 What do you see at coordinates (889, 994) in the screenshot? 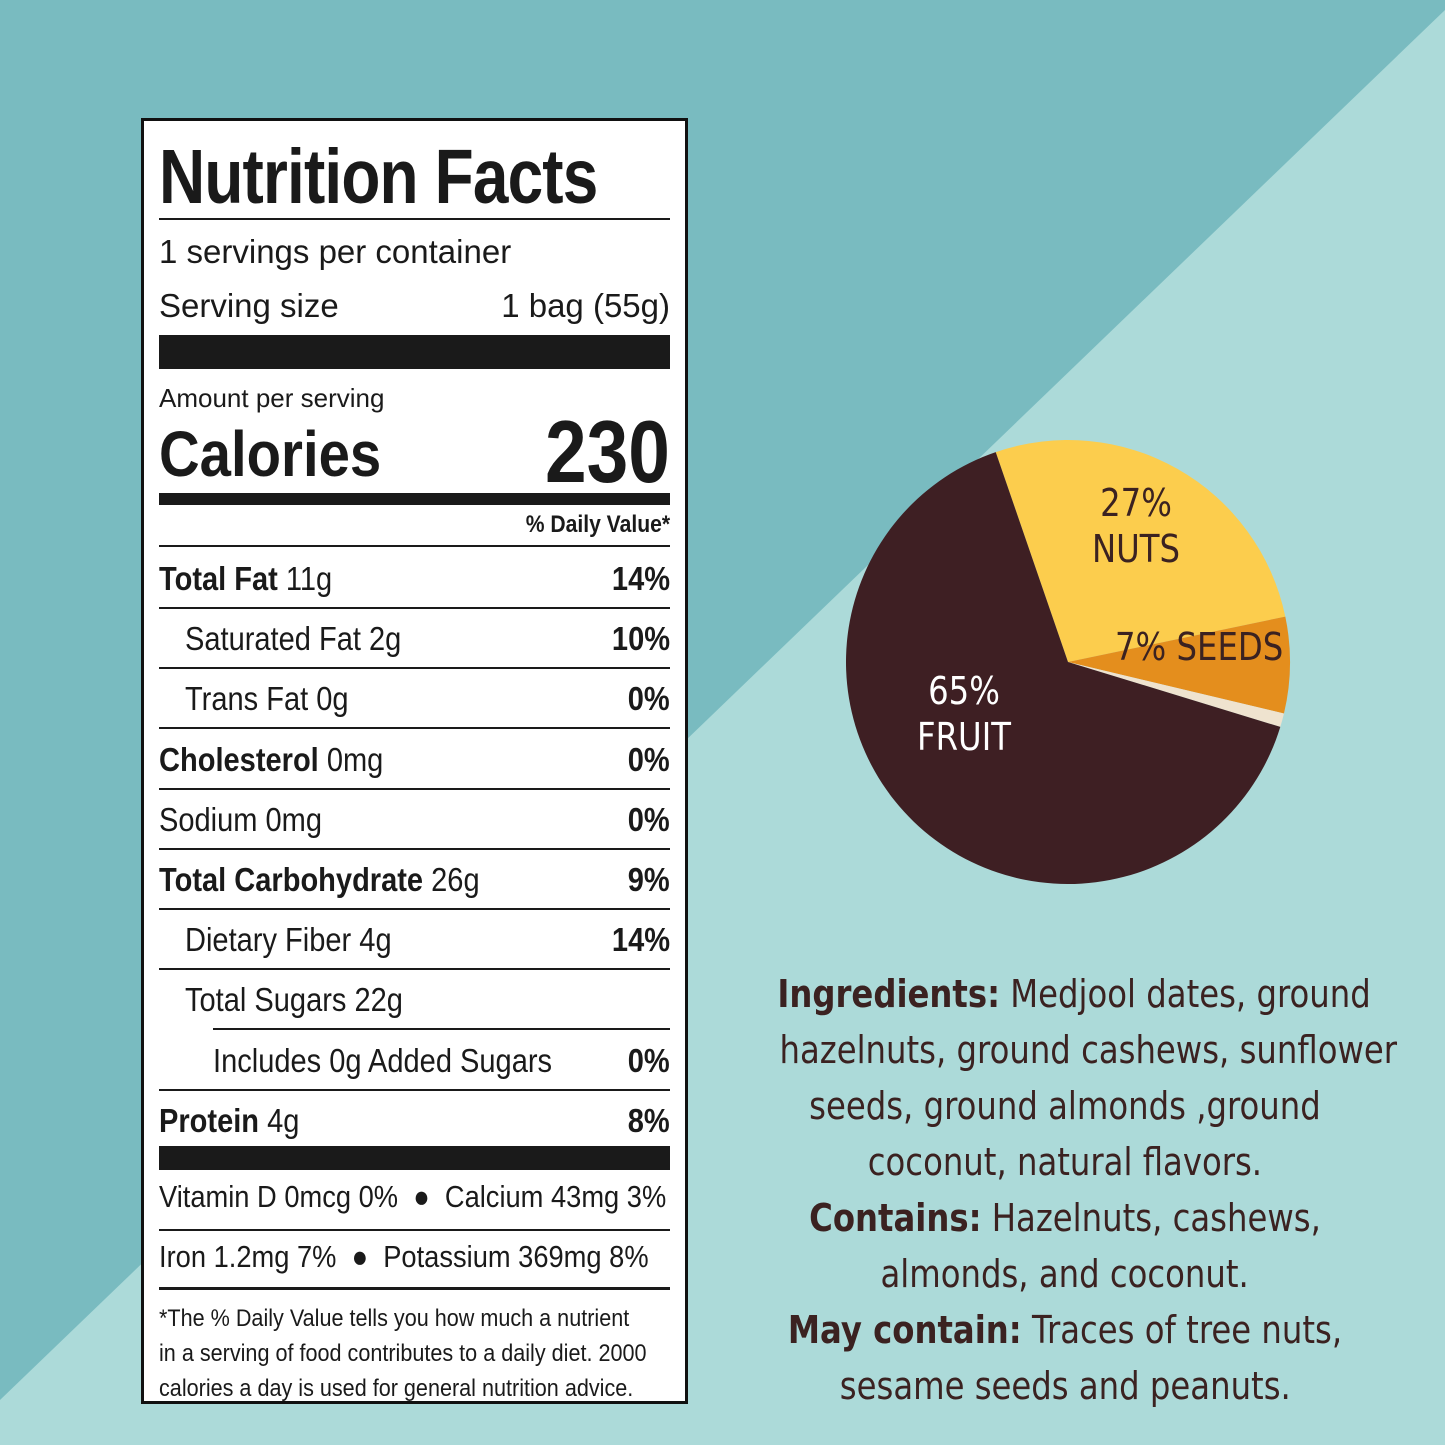
I see `ingredients-label: Ingredients:` at bounding box center [889, 994].